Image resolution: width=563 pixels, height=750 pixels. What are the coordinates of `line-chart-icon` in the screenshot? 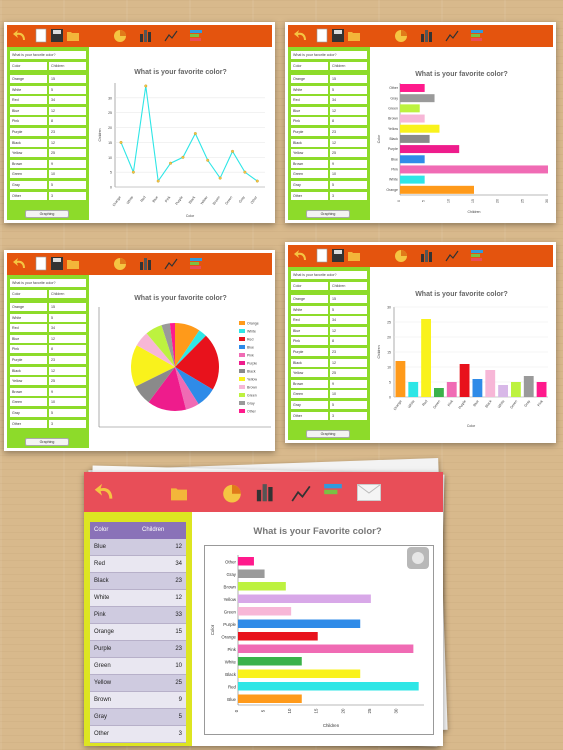 It's located at (301, 493).